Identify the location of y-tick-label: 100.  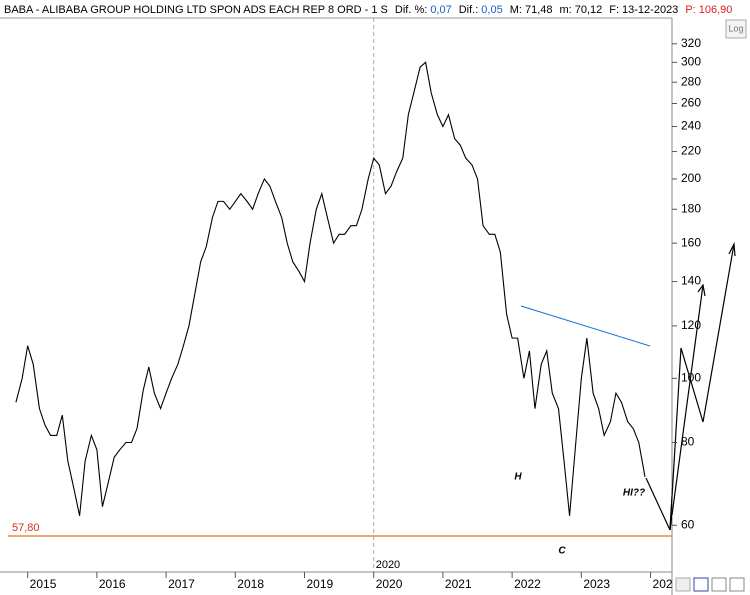
(691, 378).